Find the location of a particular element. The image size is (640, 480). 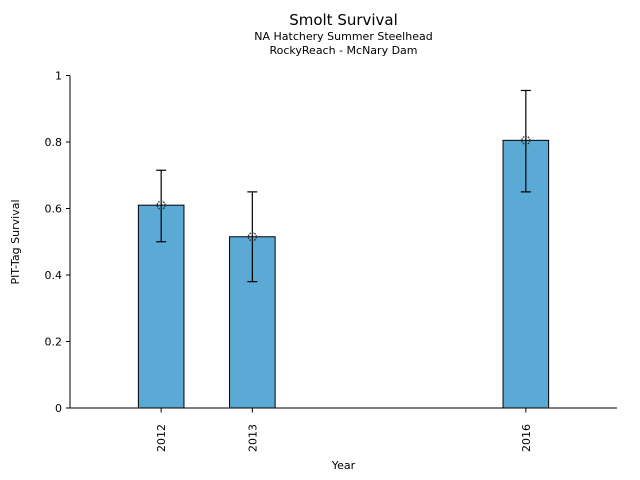

chart-subtitle-line2: RockyReach - McNary Dam is located at coordinates (343, 50).